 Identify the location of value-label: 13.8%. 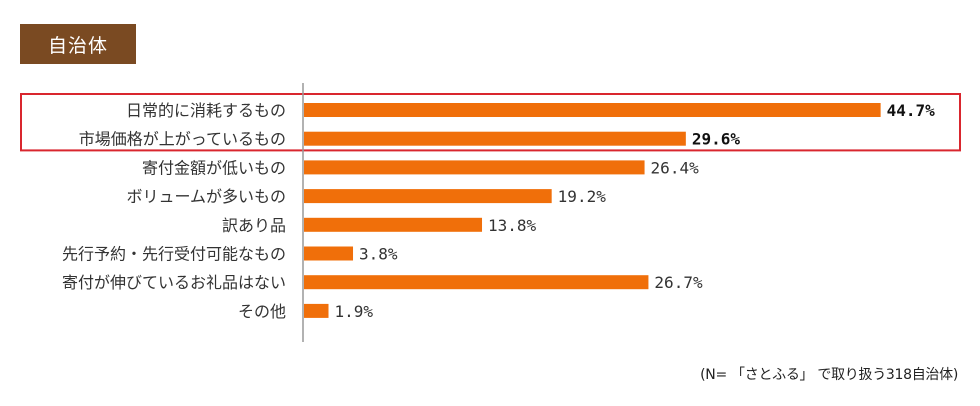
(512, 225).